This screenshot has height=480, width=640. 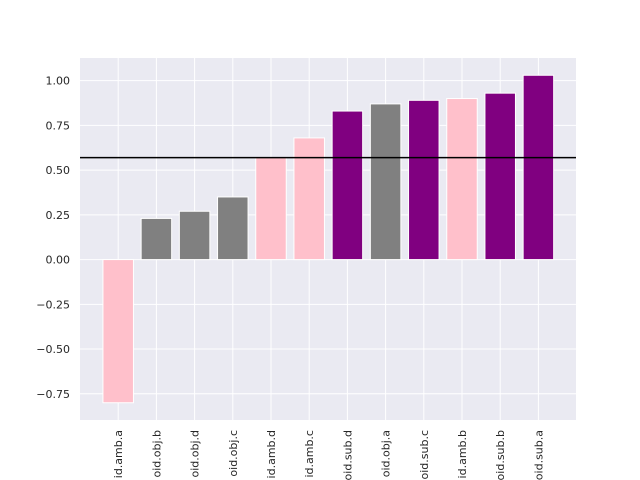 I want to click on y-tick-label: −0.75, so click(x=53, y=394).